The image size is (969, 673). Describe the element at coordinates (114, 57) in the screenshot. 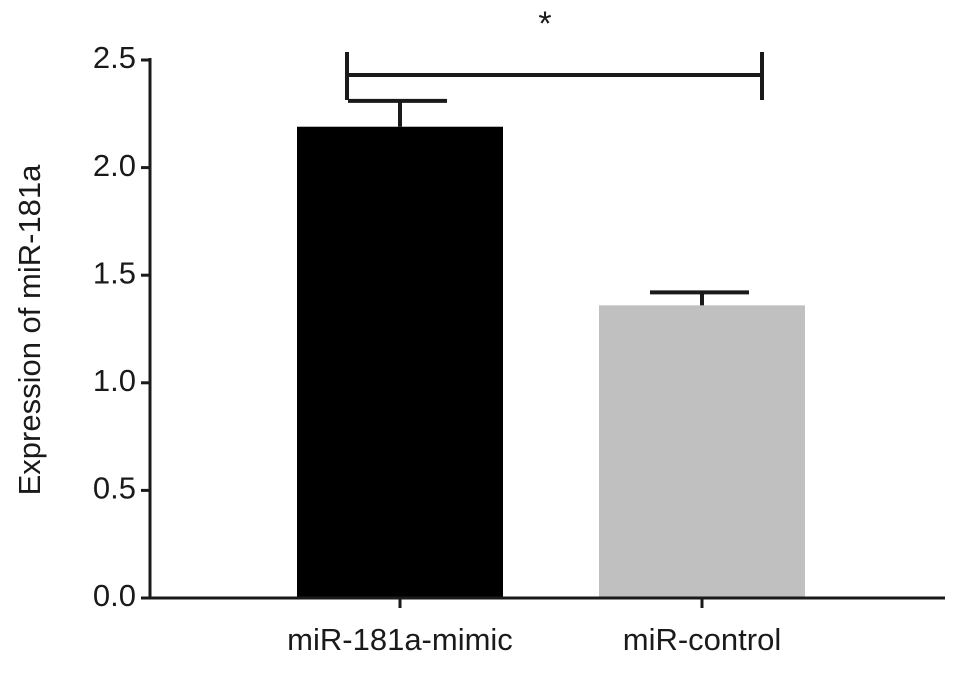

I see `y-tick-label: 2.5` at that location.